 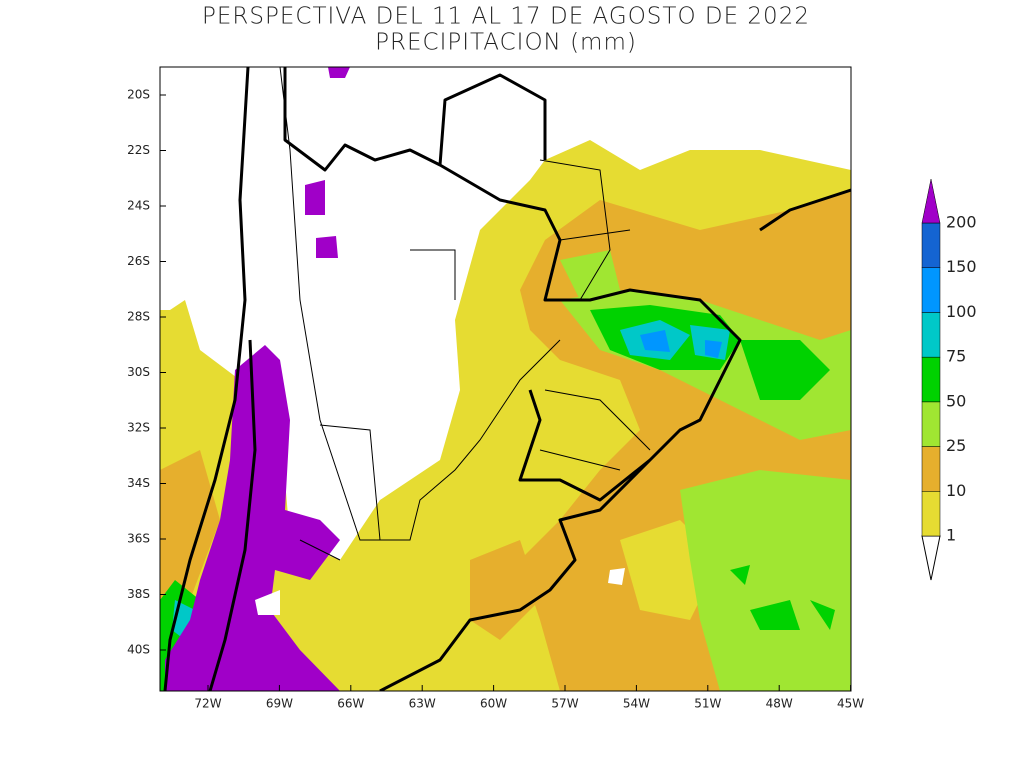 I want to click on lon-label: 45W, so click(x=850, y=704).